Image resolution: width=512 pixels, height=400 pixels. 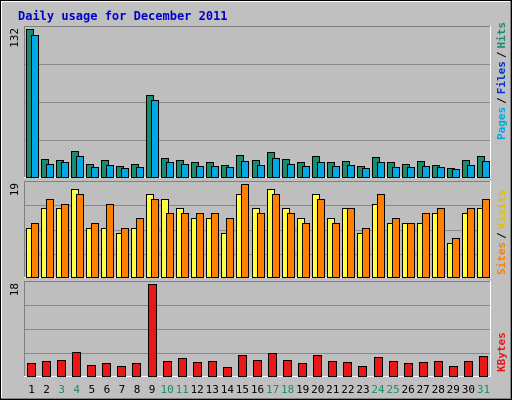 What do you see at coordinates (272, 389) in the screenshot?
I see `day-label-17: 17` at bounding box center [272, 389].